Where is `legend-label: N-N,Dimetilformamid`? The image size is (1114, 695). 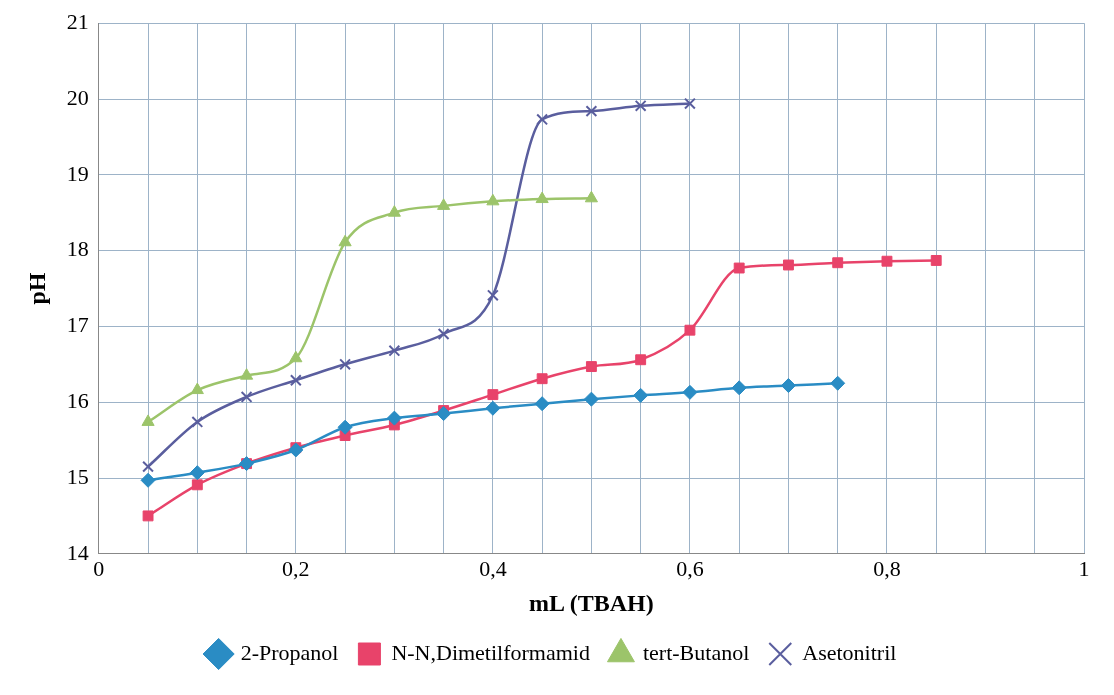 legend-label: N-N,Dimetilformamid is located at coordinates (490, 652).